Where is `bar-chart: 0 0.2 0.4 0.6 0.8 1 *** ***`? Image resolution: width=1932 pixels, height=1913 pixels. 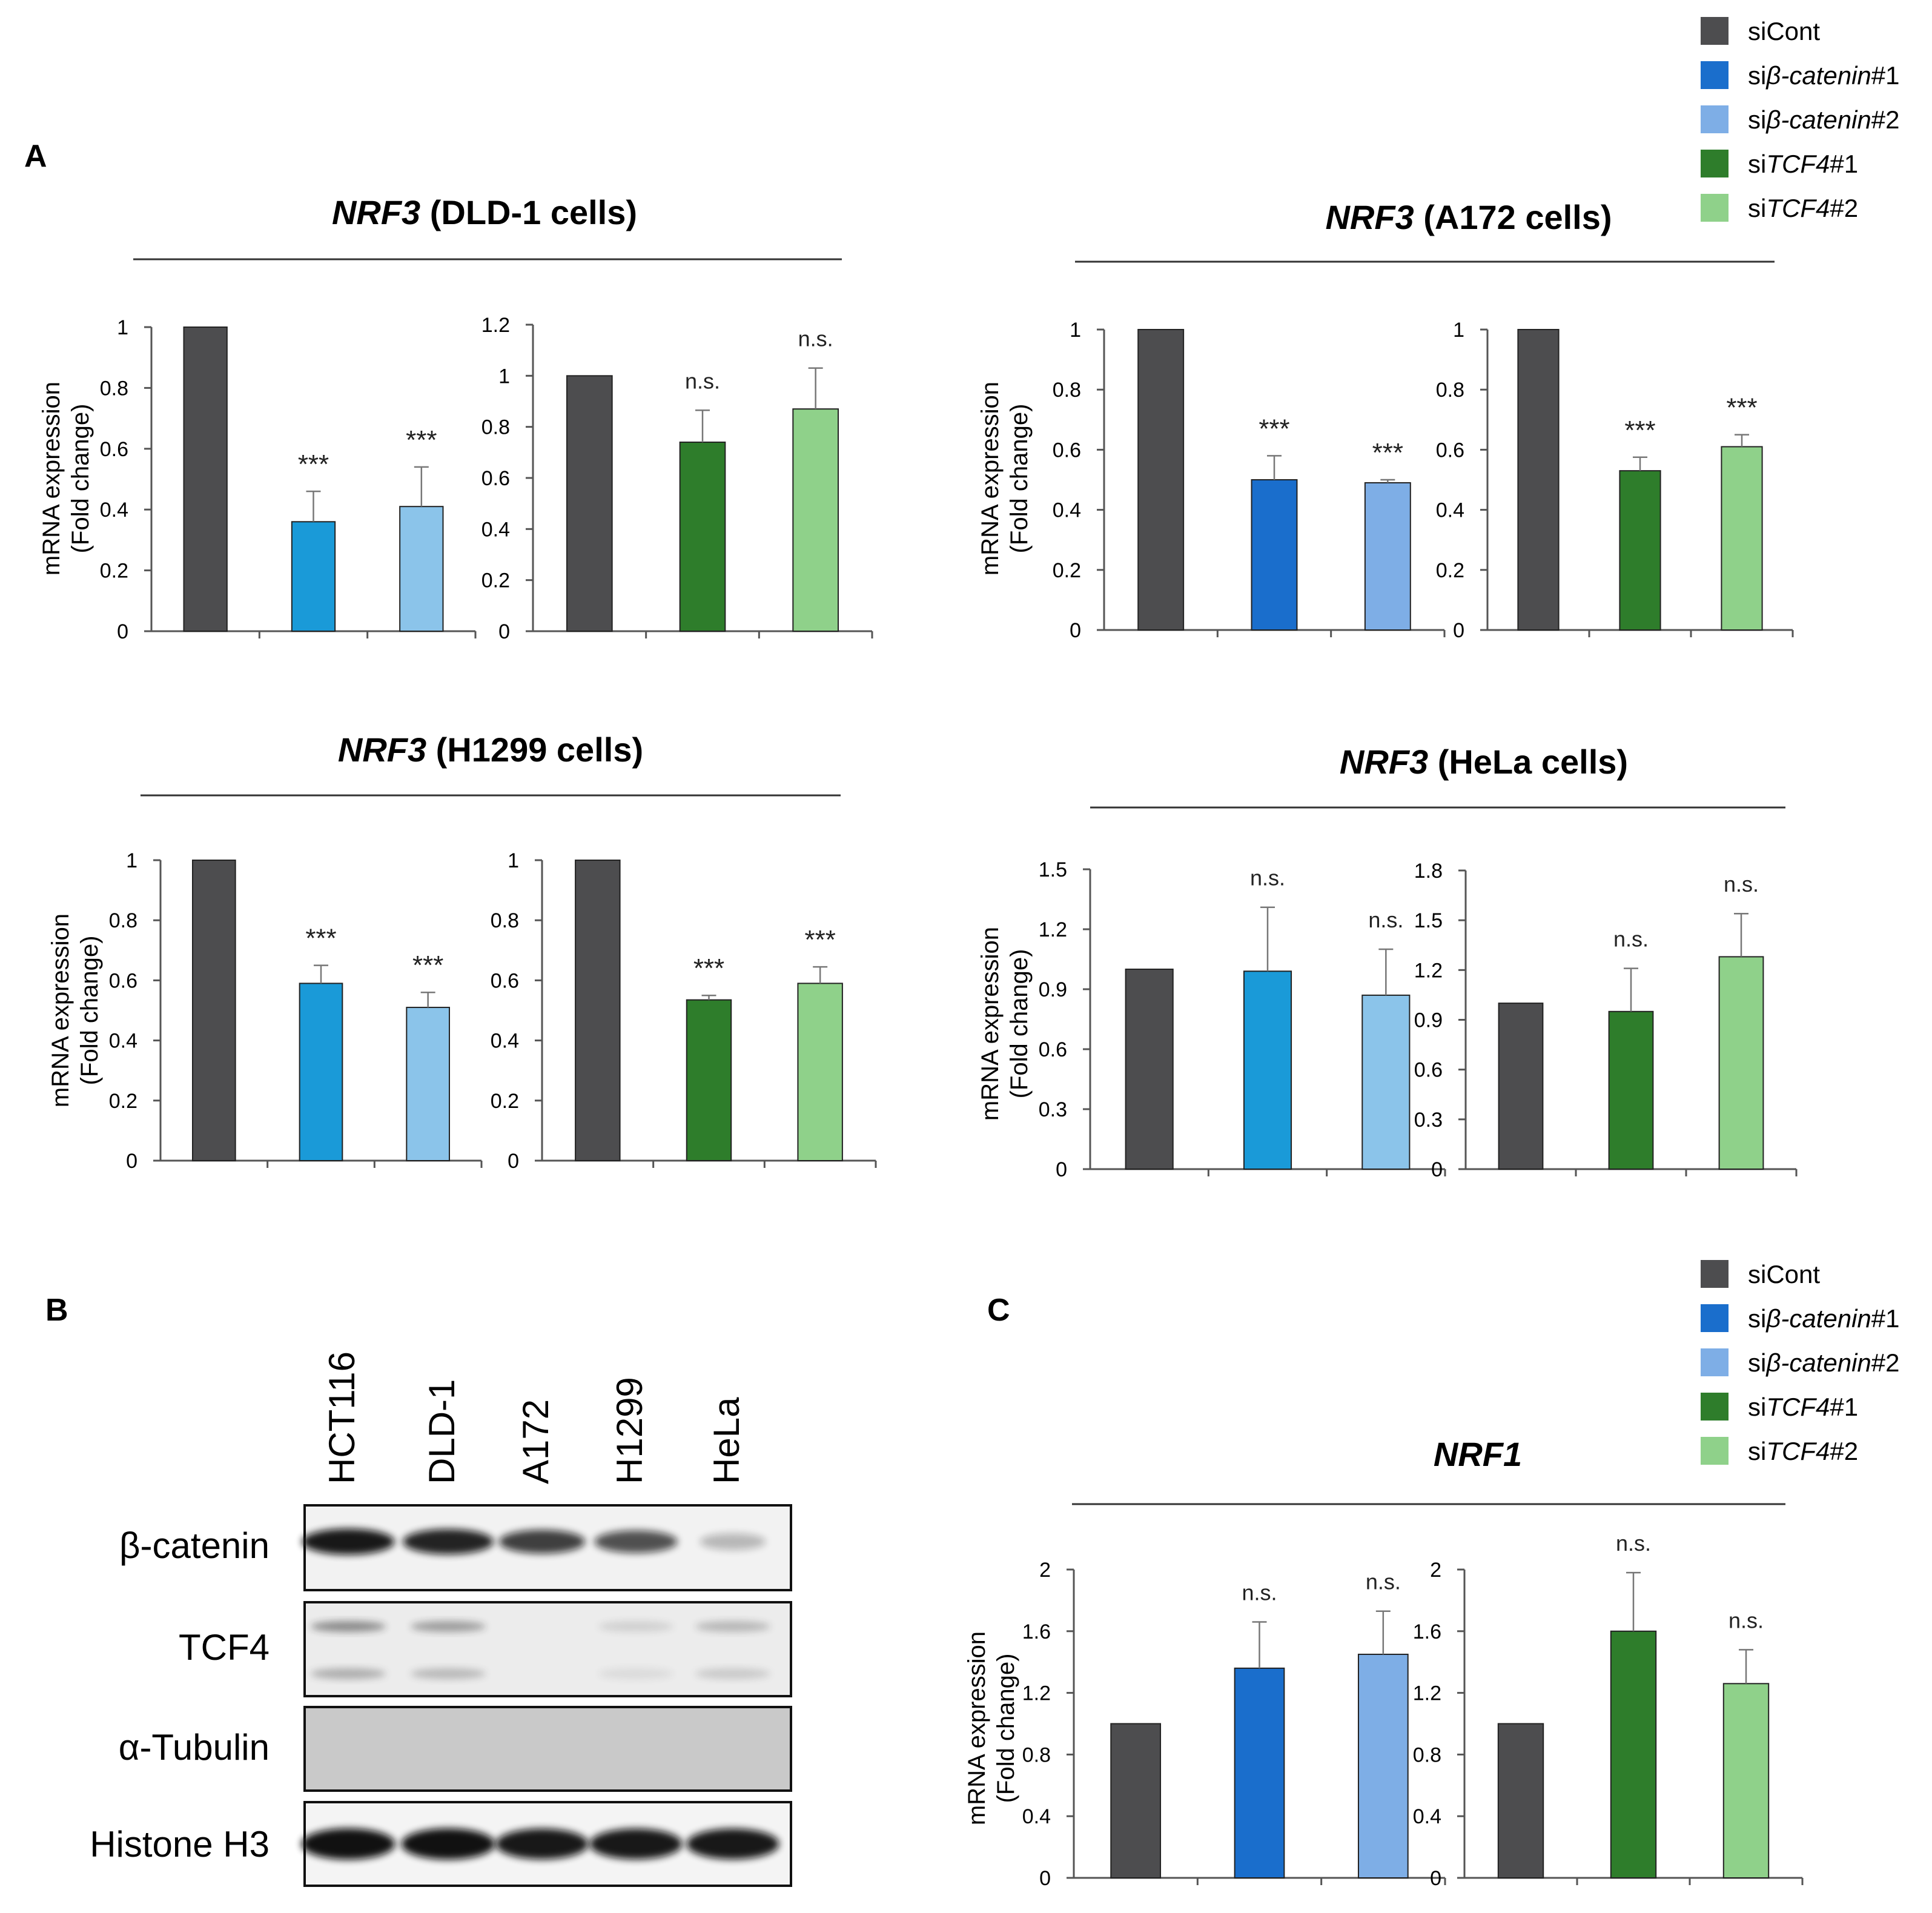
bar-chart: 0 0.2 0.4 0.6 0.8 1 *** *** is located at coordinates (1615, 480).